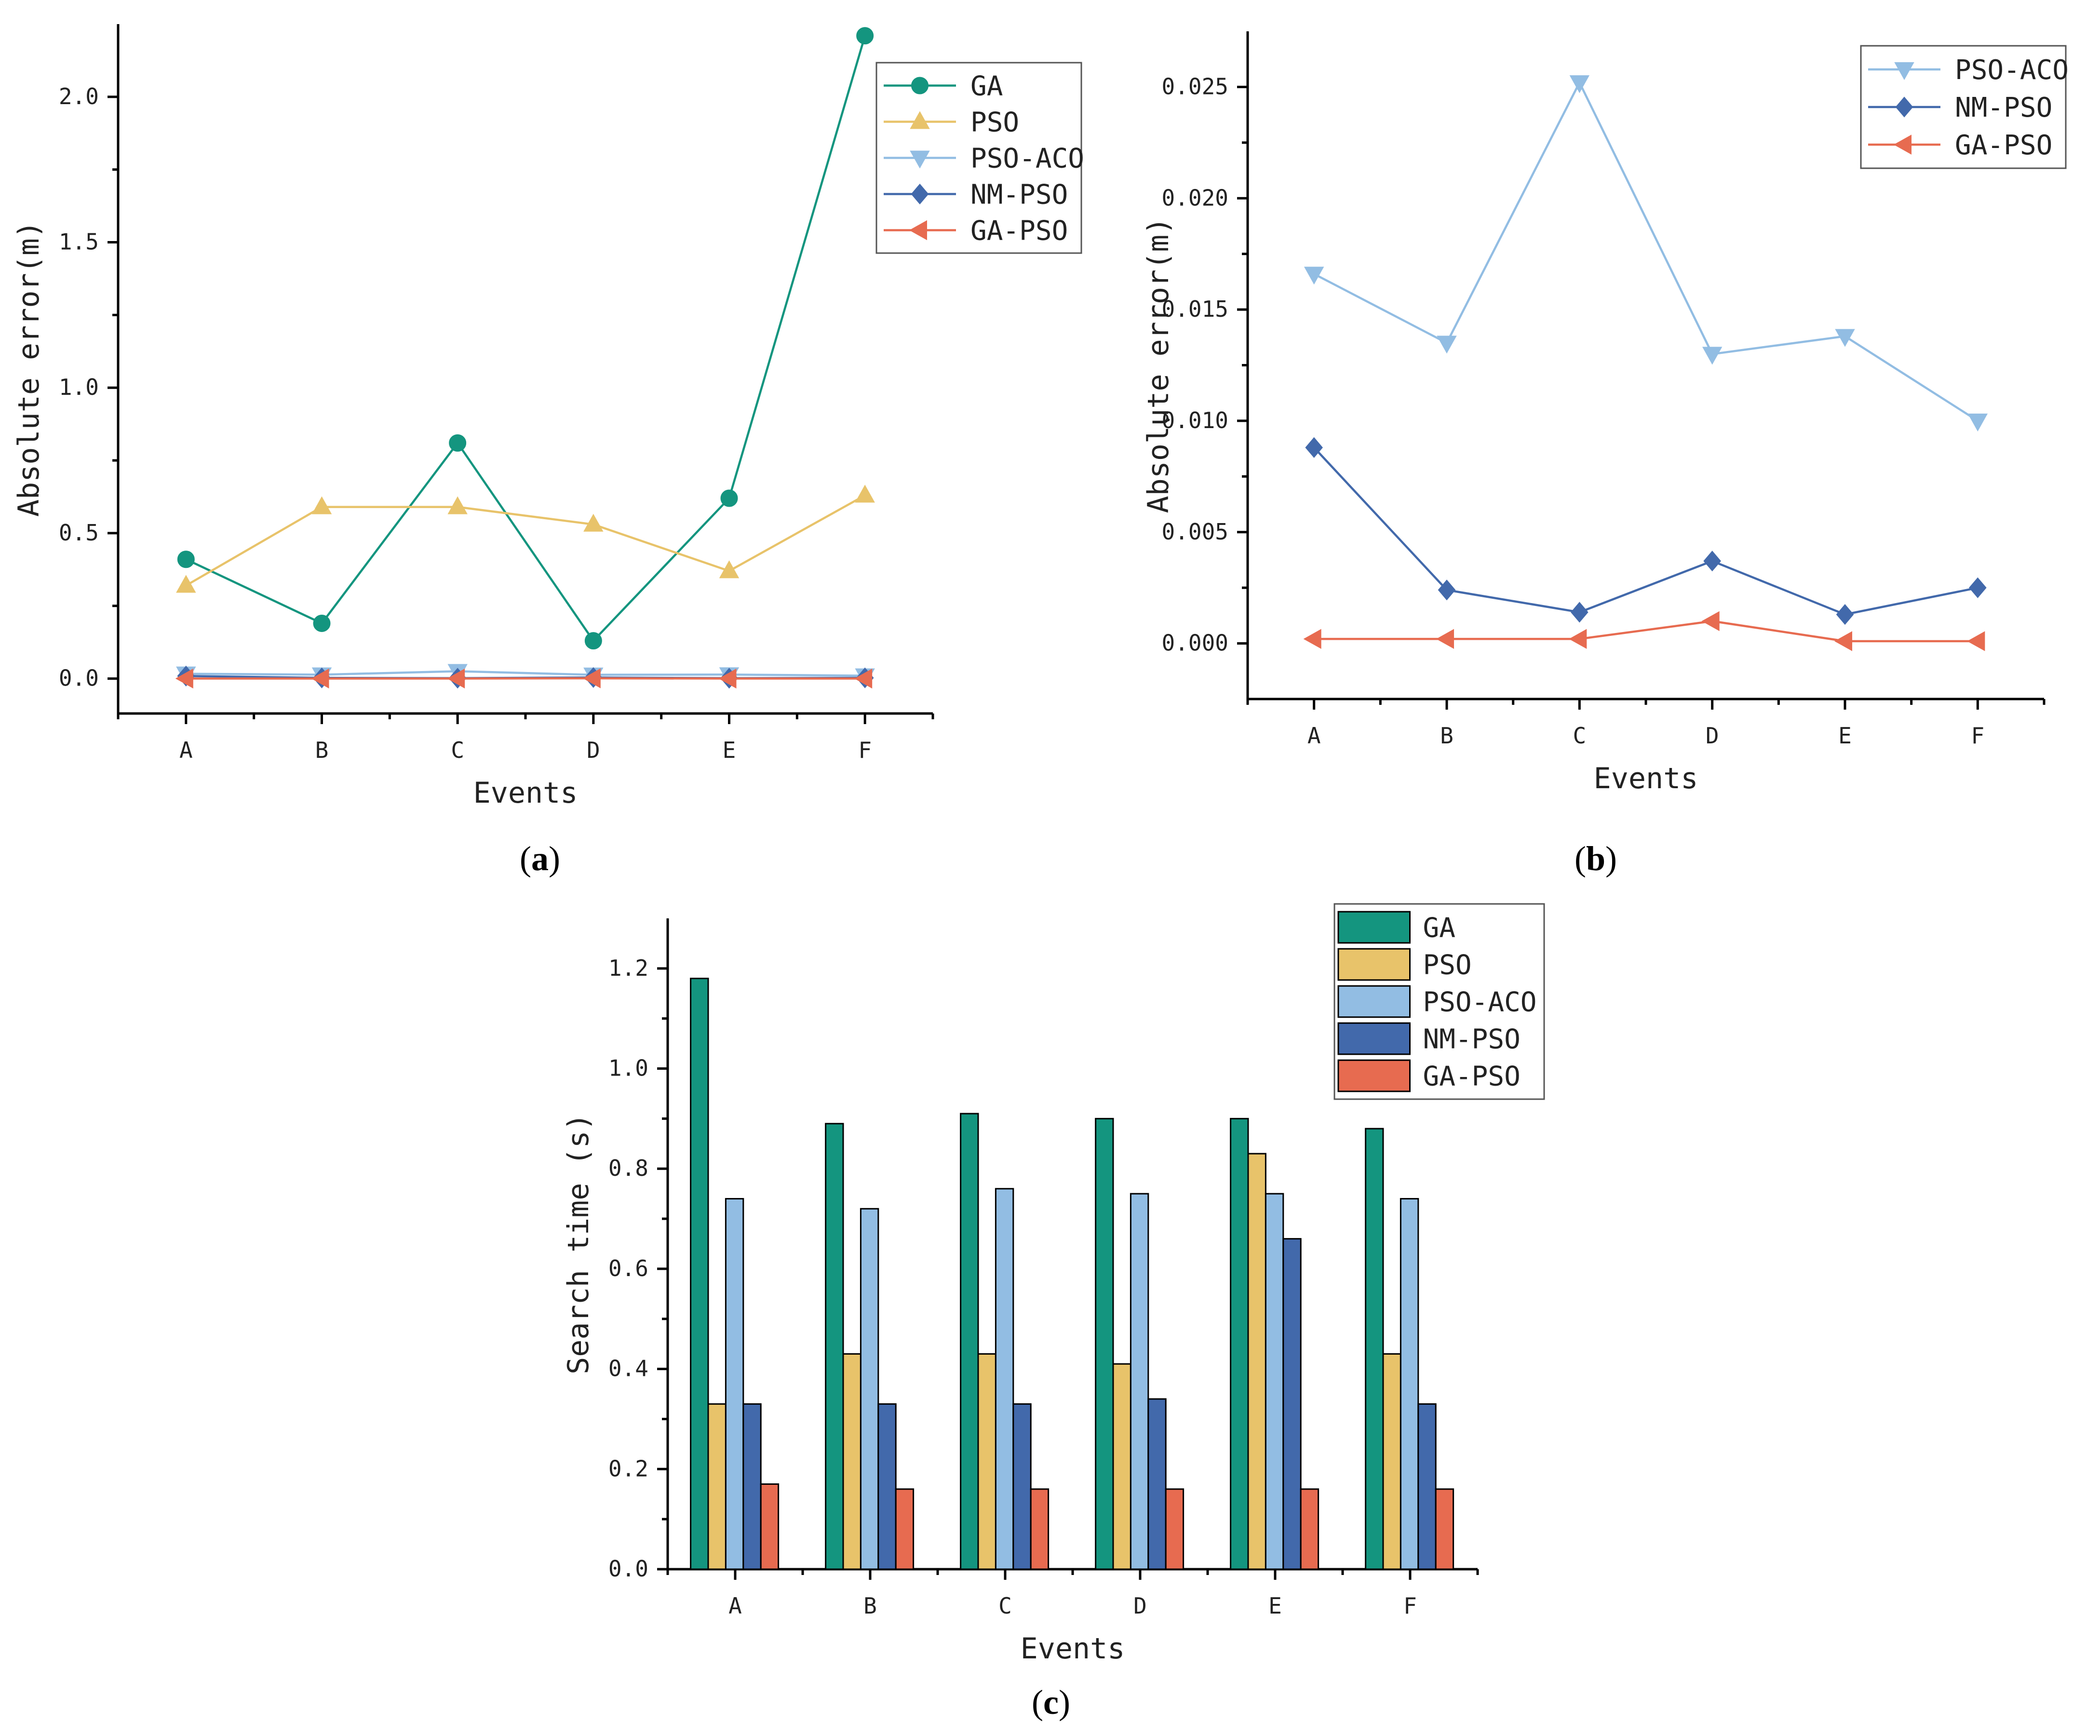  Describe the element at coordinates (79, 96) in the screenshot. I see `y-tick-label: 2.0` at that location.